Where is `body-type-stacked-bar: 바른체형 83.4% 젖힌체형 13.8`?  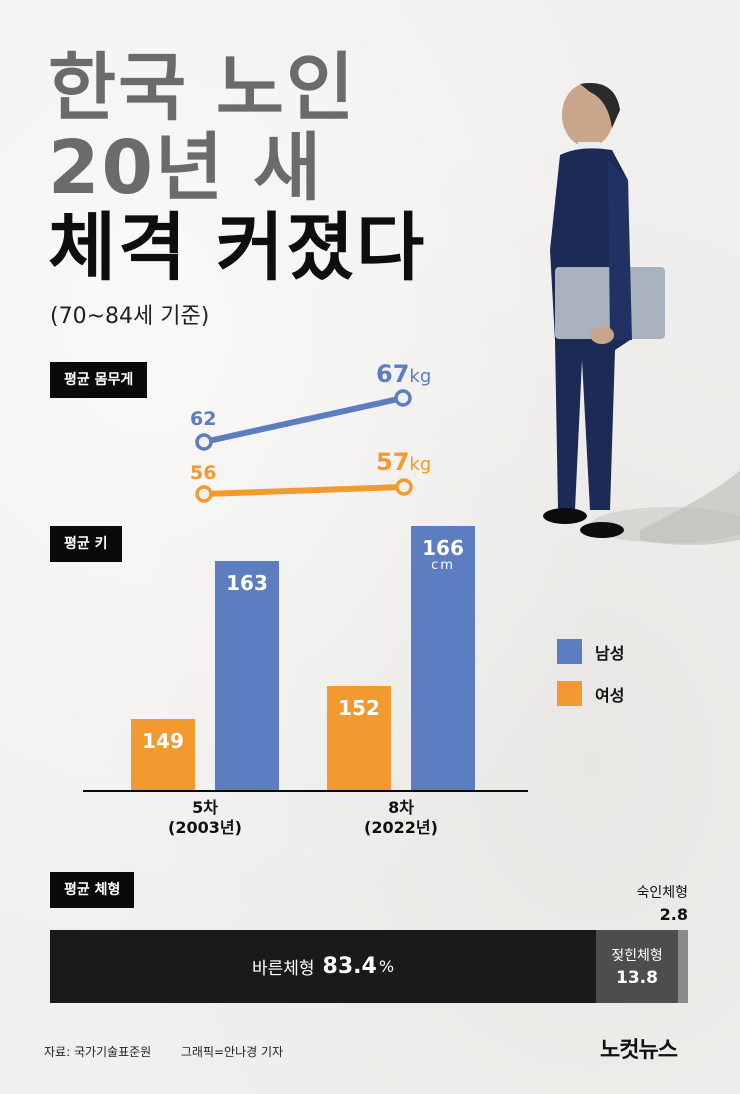
body-type-stacked-bar: 바른체형 83.4% 젖힌체형 13.8 is located at coordinates (369, 966).